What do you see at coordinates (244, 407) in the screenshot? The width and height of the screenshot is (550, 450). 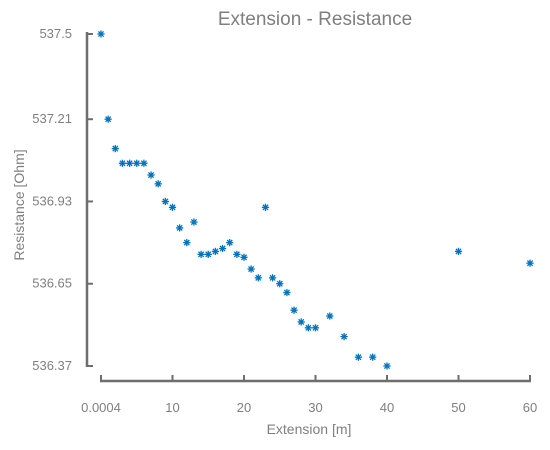 I see `x-tick-label: 20` at bounding box center [244, 407].